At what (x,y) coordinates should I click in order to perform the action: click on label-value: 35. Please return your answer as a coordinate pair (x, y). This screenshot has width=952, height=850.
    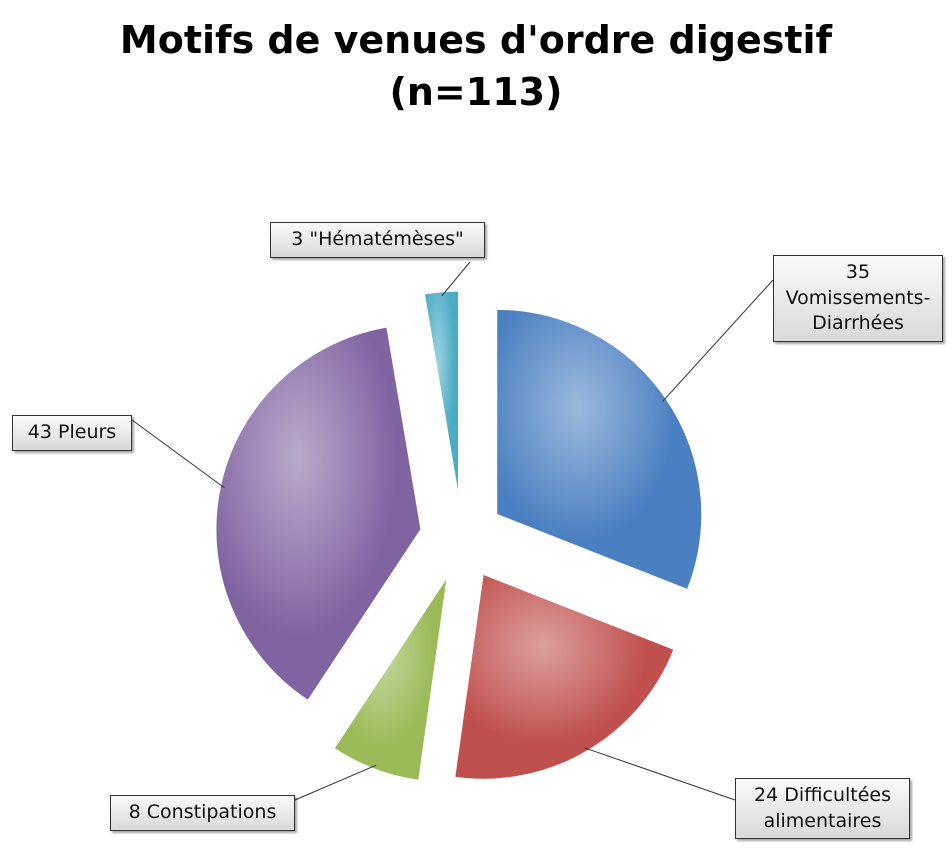
    Looking at the image, I should click on (858, 272).